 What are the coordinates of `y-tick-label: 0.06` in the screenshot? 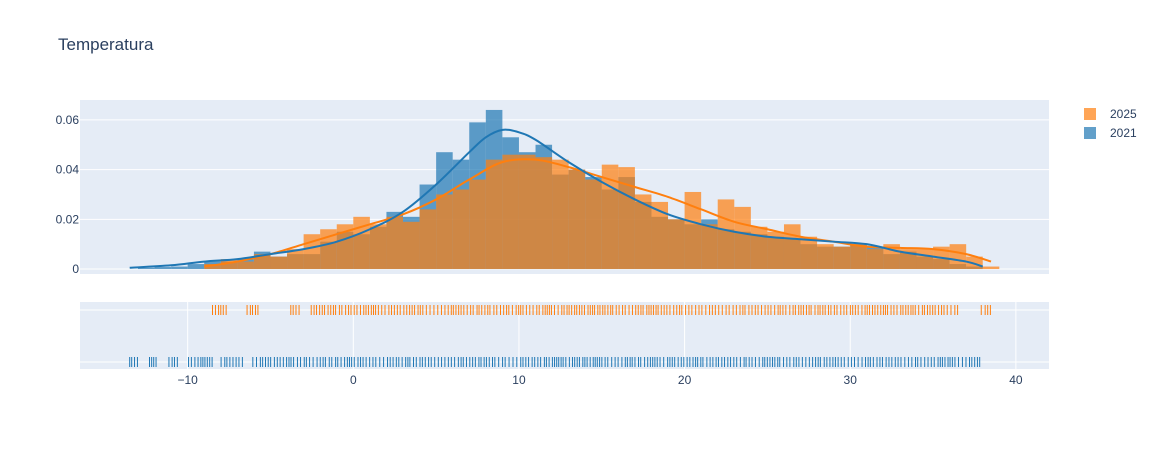 It's located at (68, 120).